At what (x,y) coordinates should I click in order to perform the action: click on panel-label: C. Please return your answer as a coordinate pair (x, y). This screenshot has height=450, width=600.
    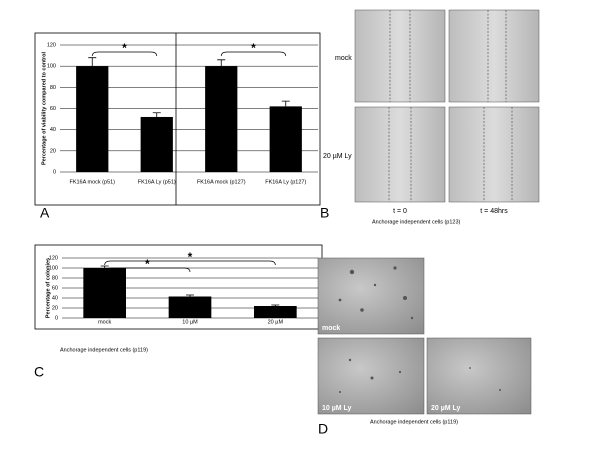
    Looking at the image, I should click on (39, 372).